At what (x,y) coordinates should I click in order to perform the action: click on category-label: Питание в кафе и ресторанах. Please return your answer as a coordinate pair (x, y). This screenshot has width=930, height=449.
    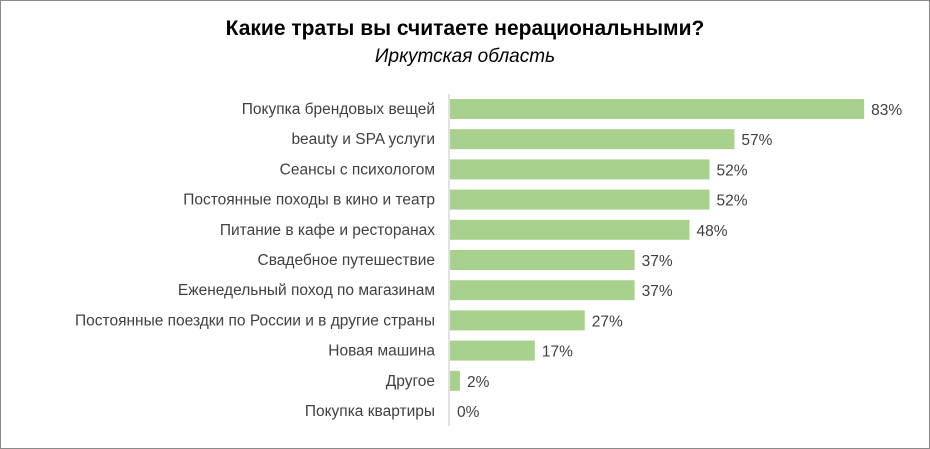
    Looking at the image, I should click on (327, 230).